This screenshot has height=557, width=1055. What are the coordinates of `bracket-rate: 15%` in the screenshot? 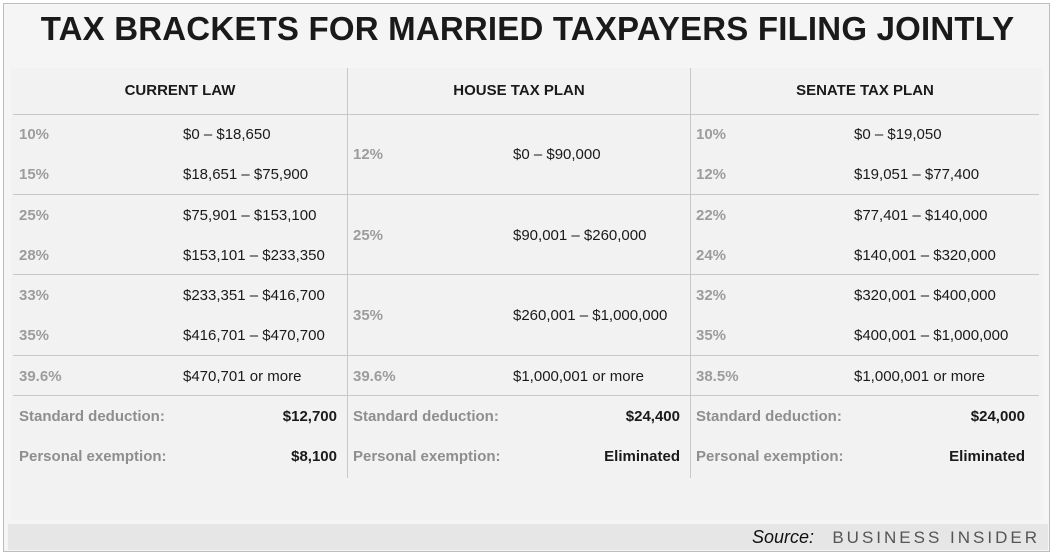 It's located at (34, 174).